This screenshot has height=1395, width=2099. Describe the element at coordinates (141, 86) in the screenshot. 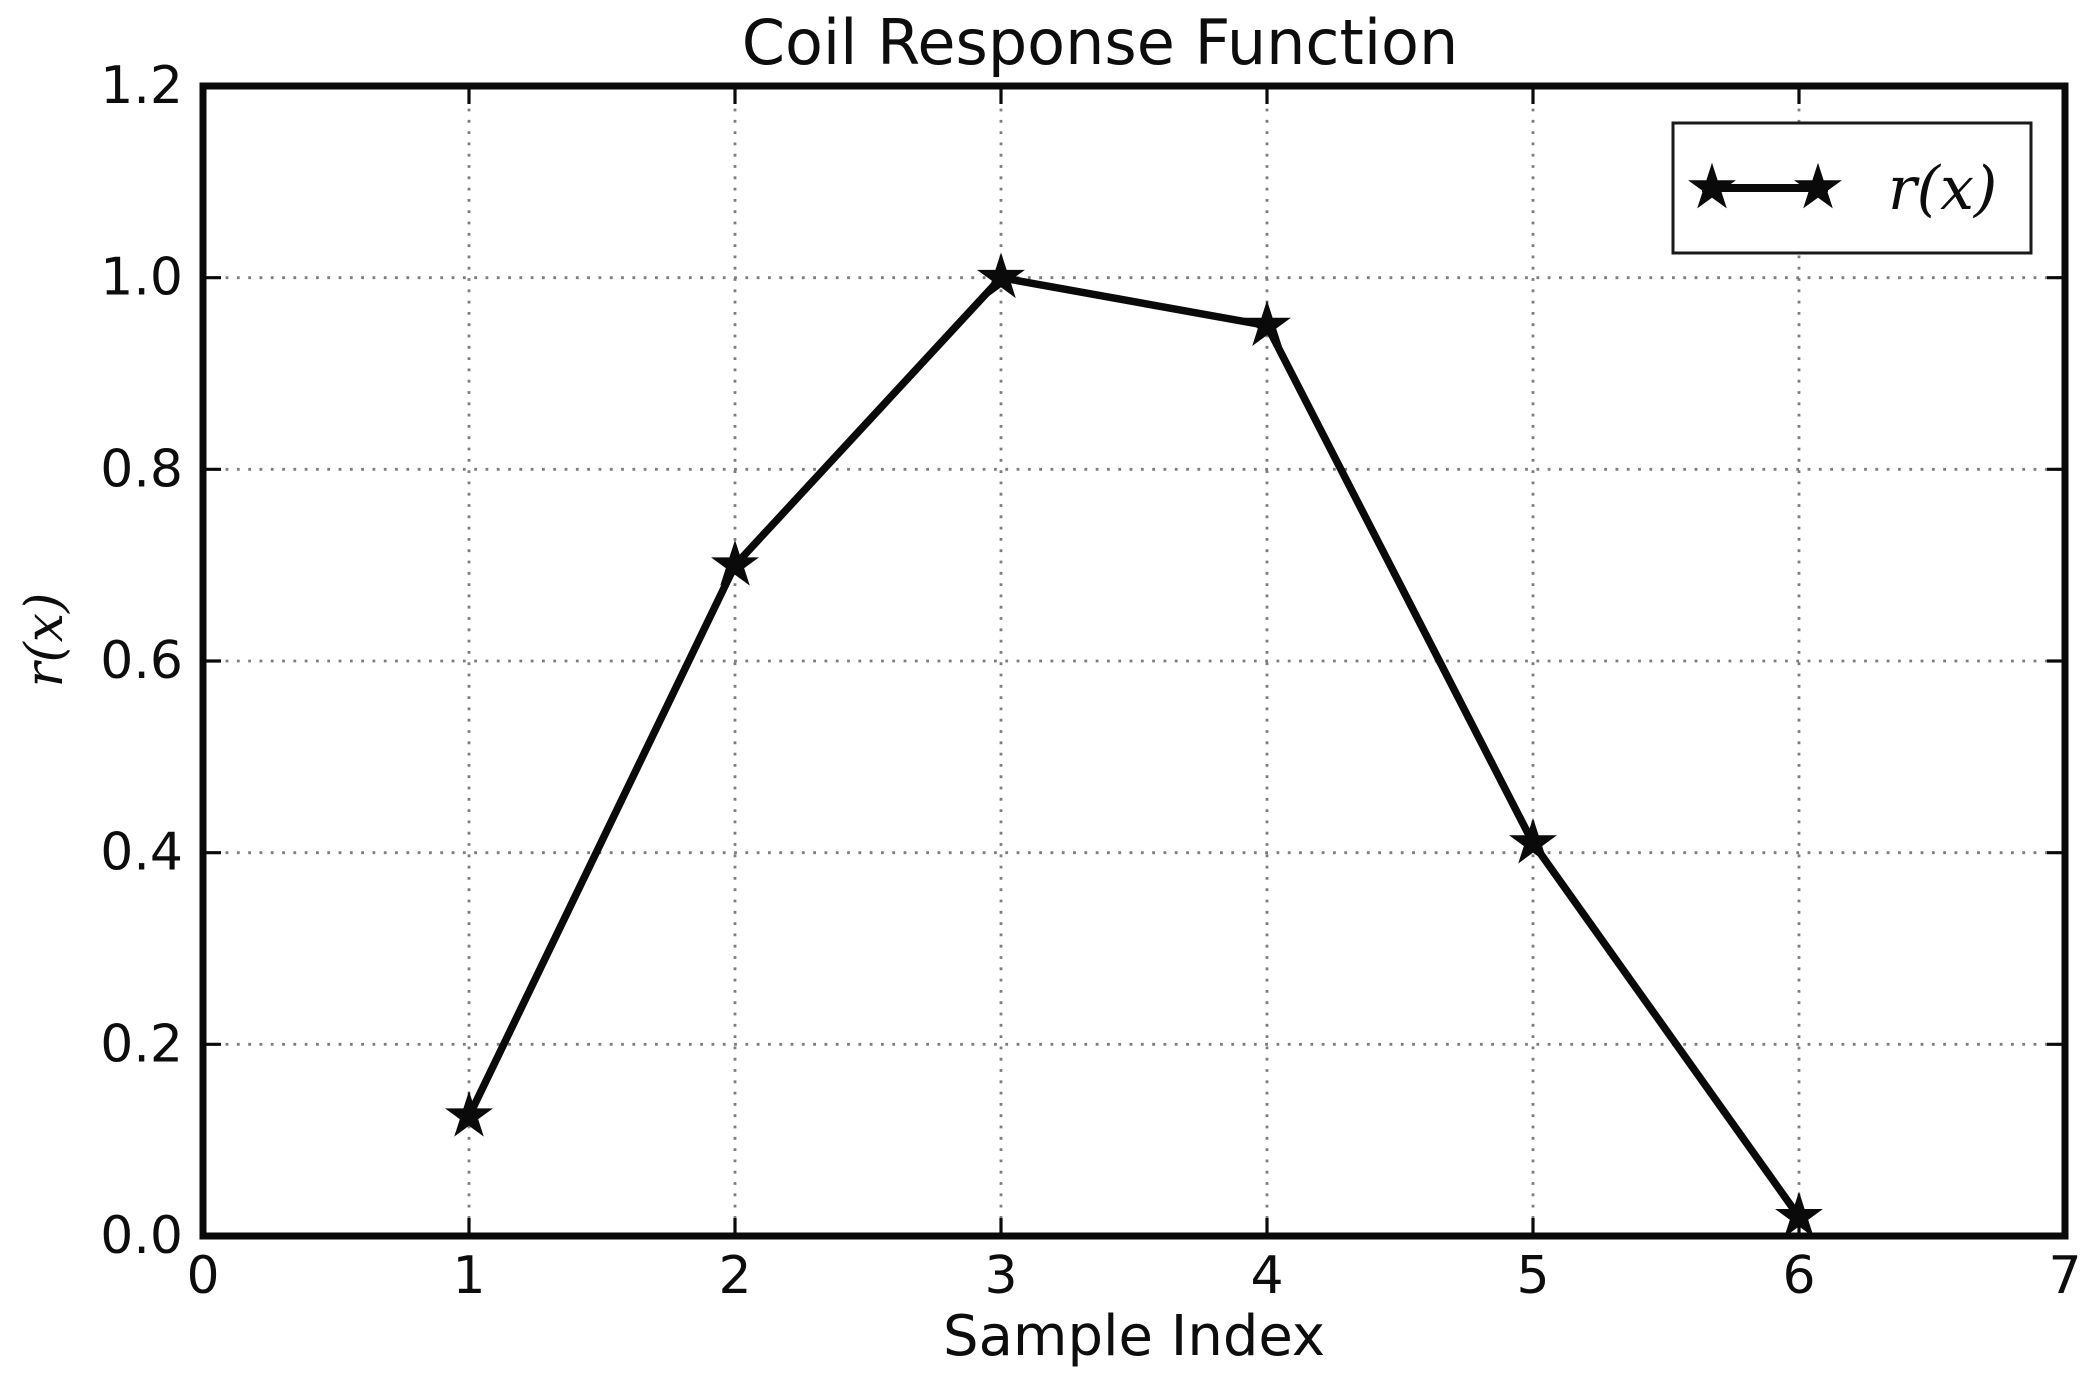

I see `y-tick-label-1.2: 1.2` at that location.